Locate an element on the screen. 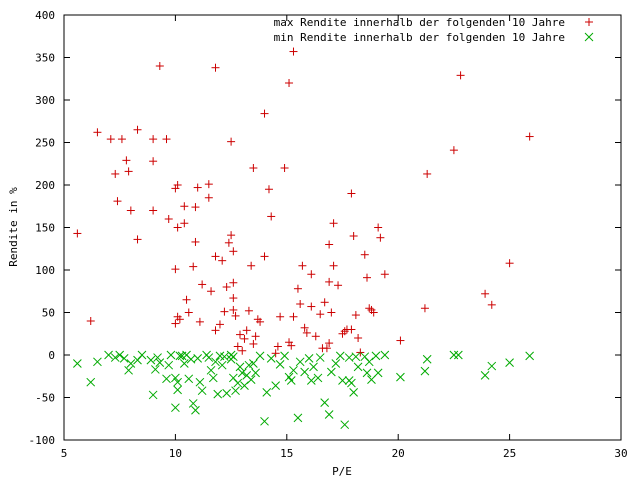 This screenshot has width=640, height=480. legend-marker-max is located at coordinates (589, 22).